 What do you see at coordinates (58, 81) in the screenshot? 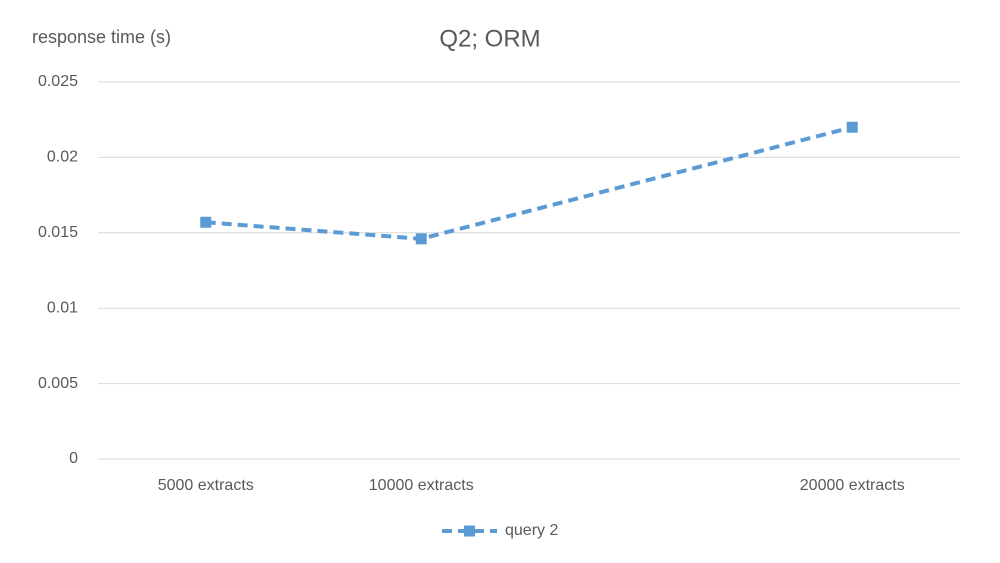
I see `y-tick-label: 0.025` at bounding box center [58, 81].